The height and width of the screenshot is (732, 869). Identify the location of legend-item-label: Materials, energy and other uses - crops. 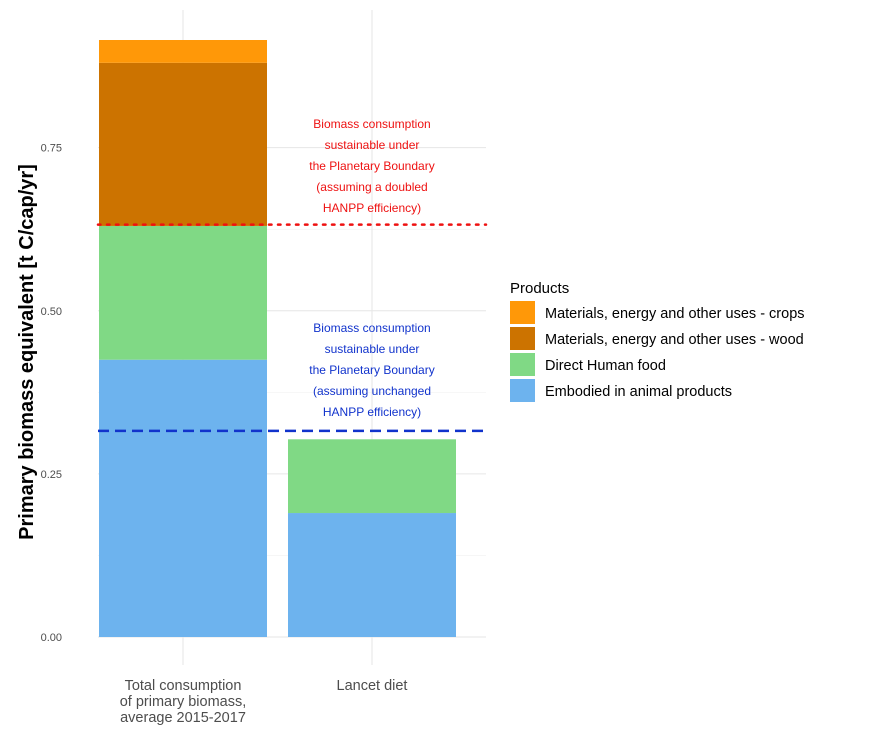
(675, 314).